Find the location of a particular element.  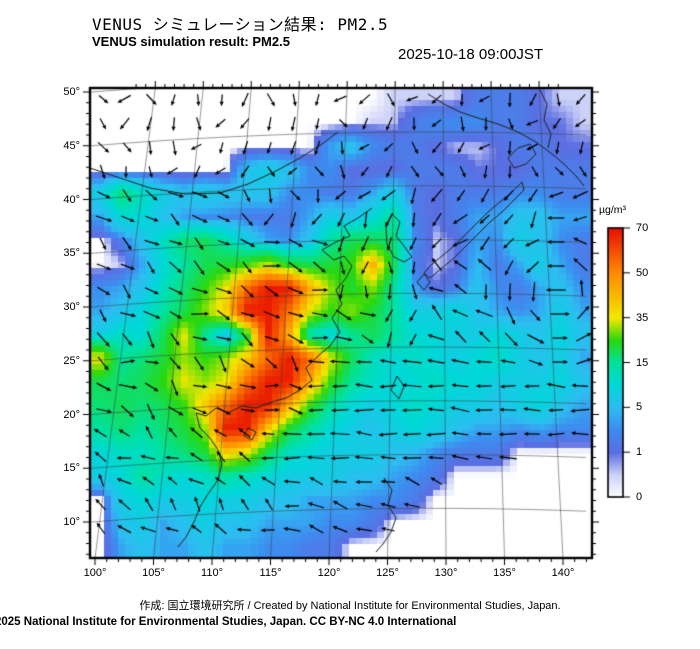

lat-tick-label: 30° is located at coordinates (71, 307).